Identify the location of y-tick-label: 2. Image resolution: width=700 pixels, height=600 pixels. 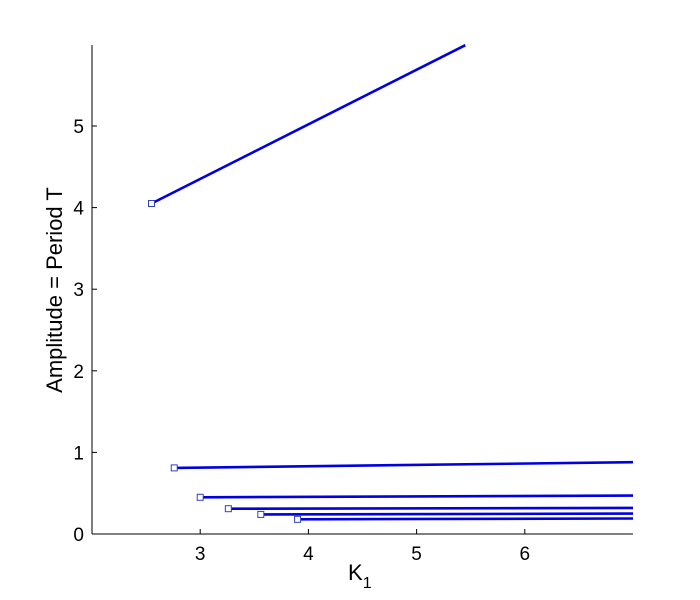
(78, 372).